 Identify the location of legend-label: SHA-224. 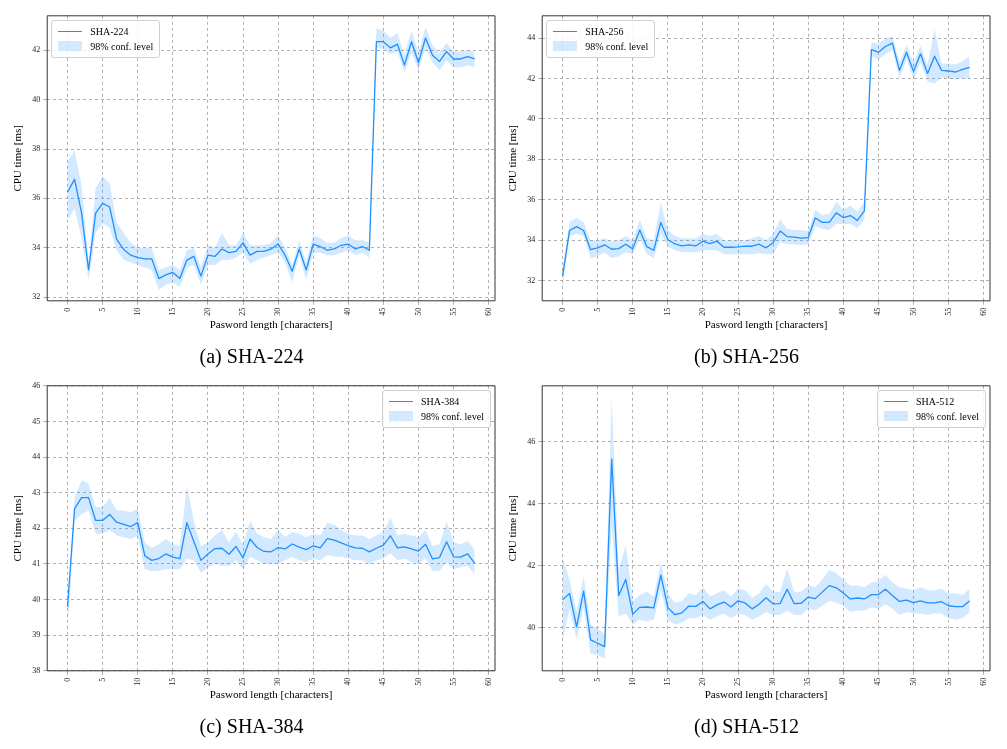
(109, 31).